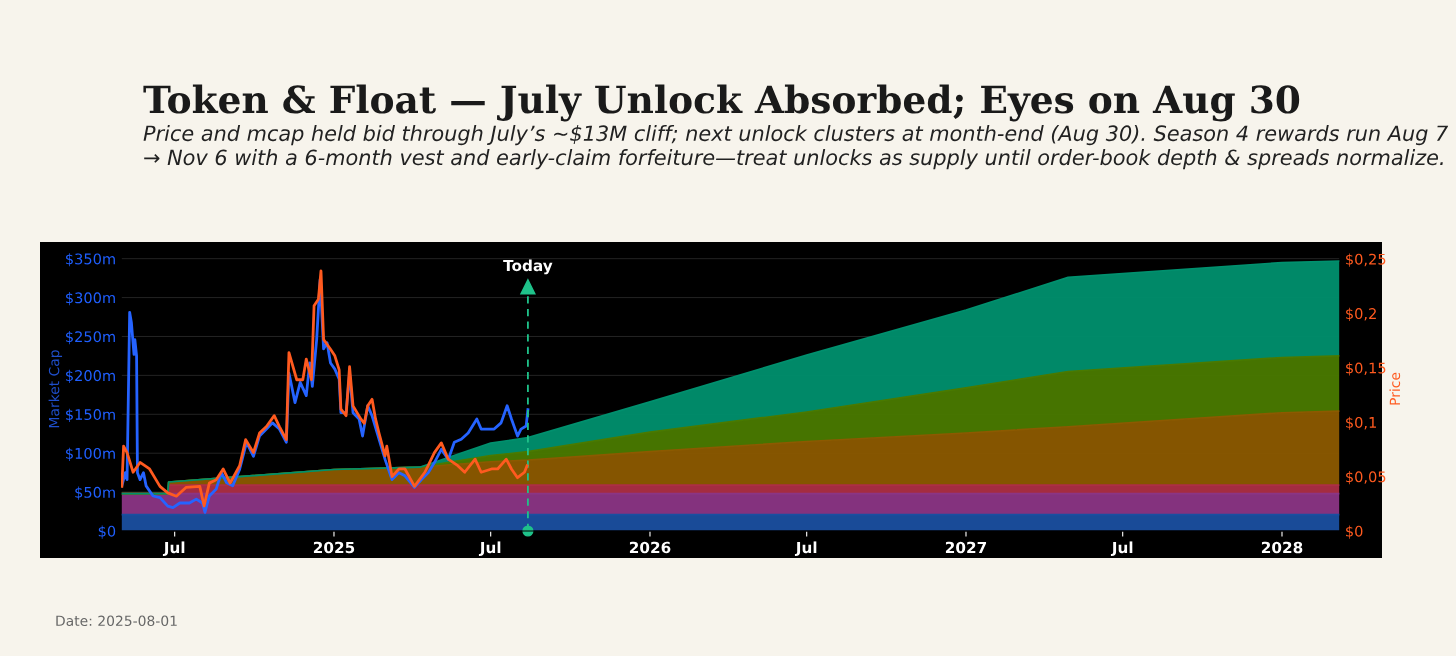 The height and width of the screenshot is (656, 1456). I want to click on y2-tick-label: $0,1, so click(1361, 423).